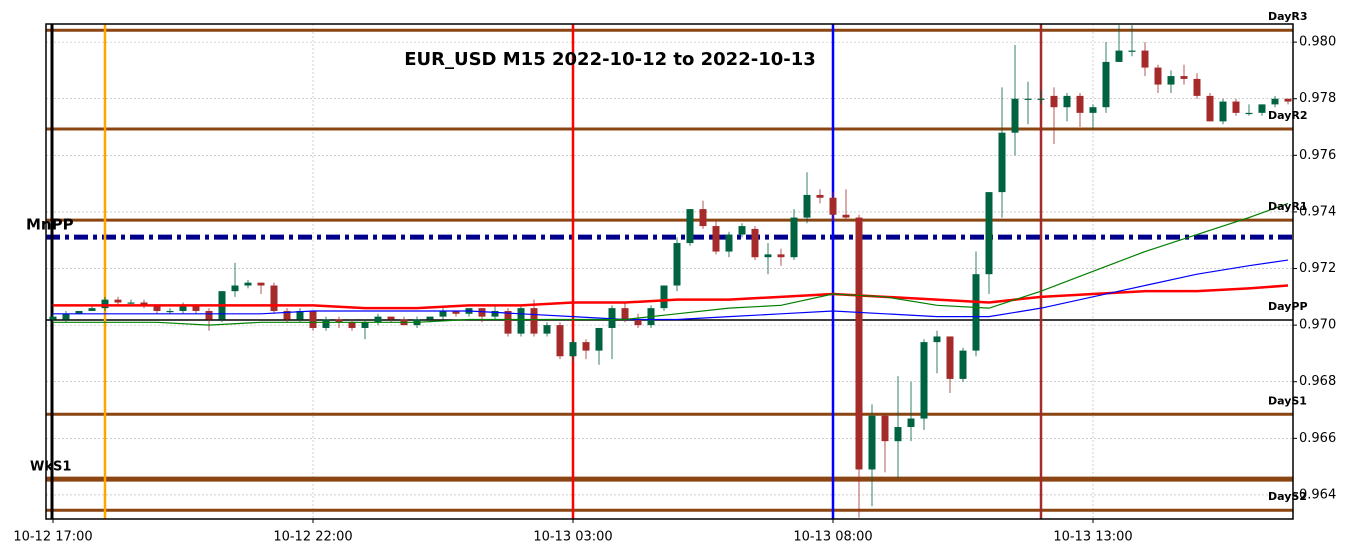 This screenshot has width=1353, height=554. What do you see at coordinates (50, 225) in the screenshot?
I see `level-label: MnPP` at bounding box center [50, 225].